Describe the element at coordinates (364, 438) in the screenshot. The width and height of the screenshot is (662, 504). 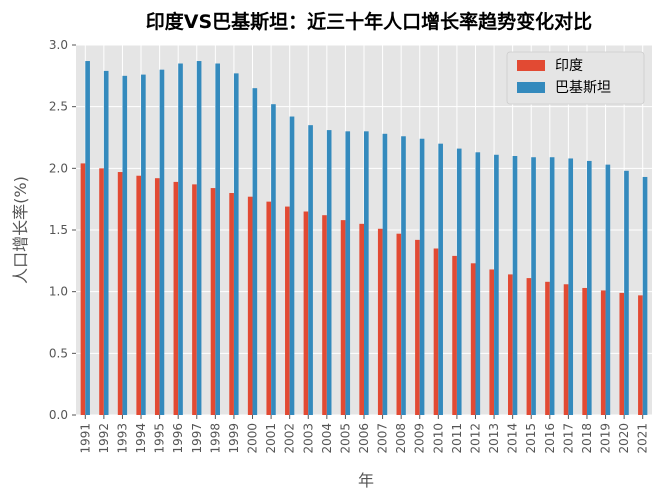
I see `x-tick-label: 2006` at that location.